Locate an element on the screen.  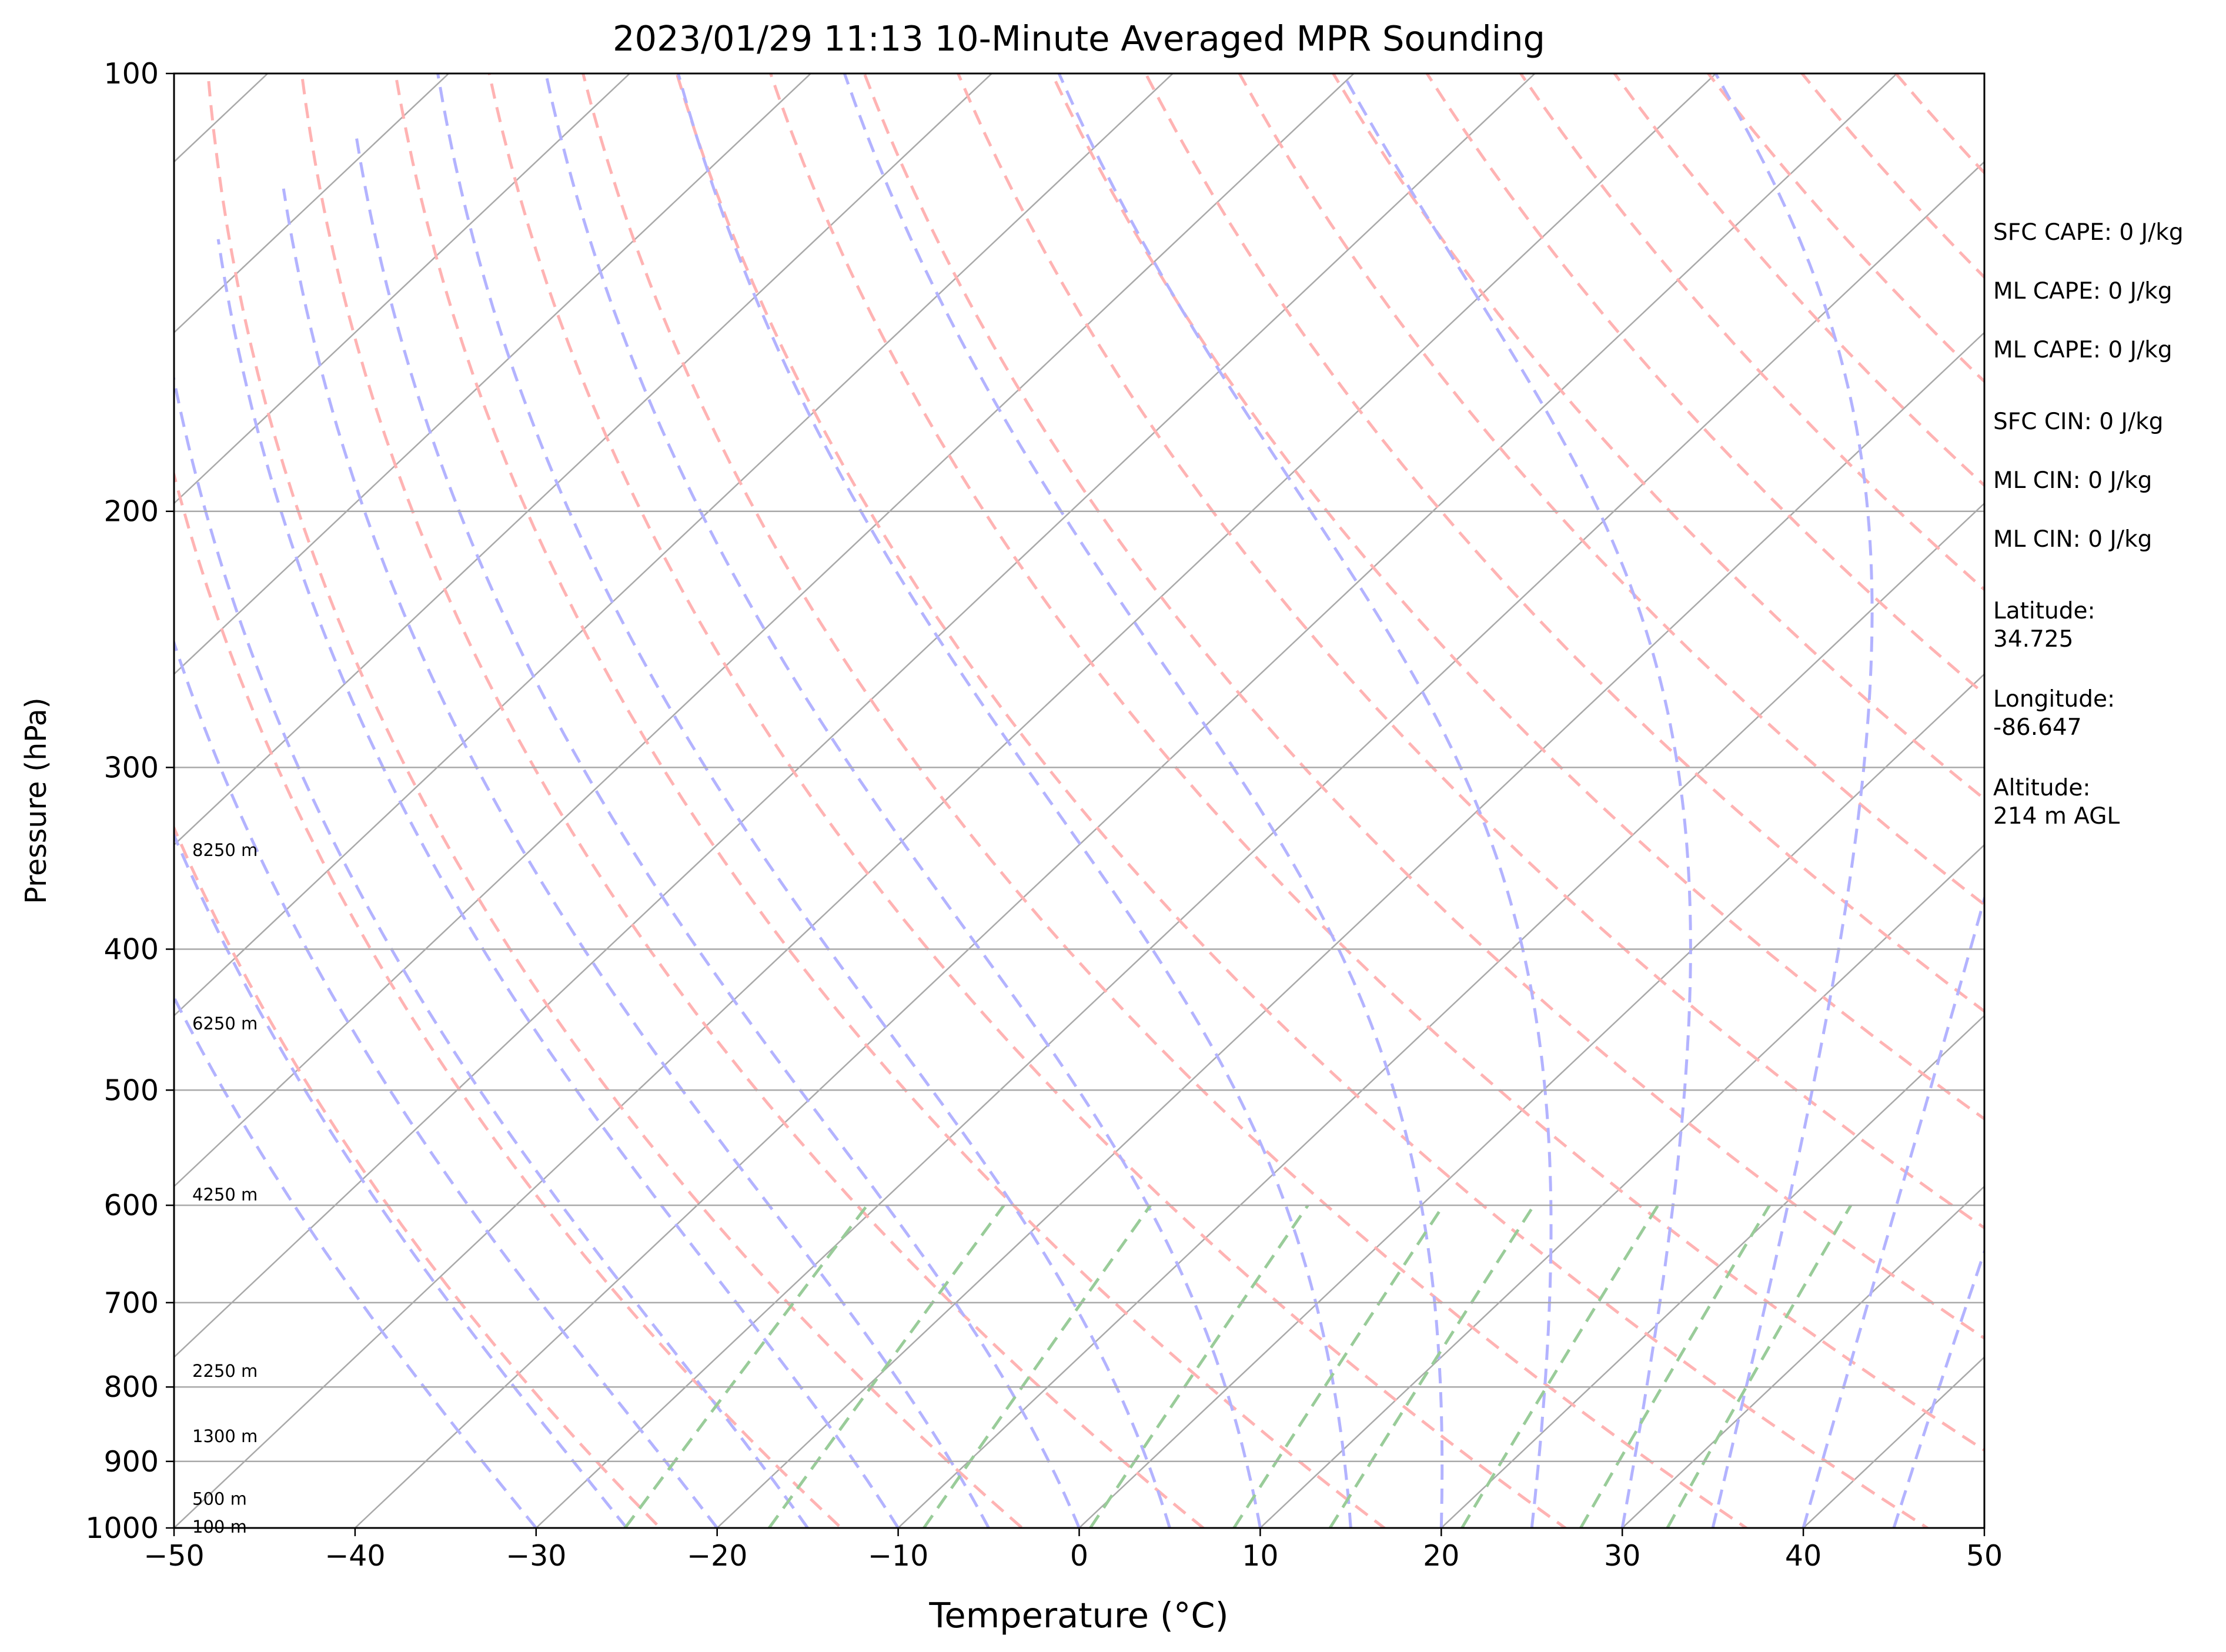
y-tick-label: 600 is located at coordinates (131, 1206).